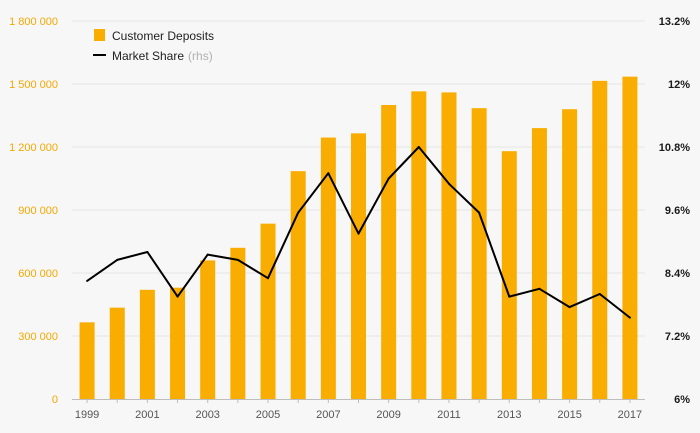 The image size is (700, 433). What do you see at coordinates (99, 35) in the screenshot?
I see `legend-swatch-deposits` at bounding box center [99, 35].